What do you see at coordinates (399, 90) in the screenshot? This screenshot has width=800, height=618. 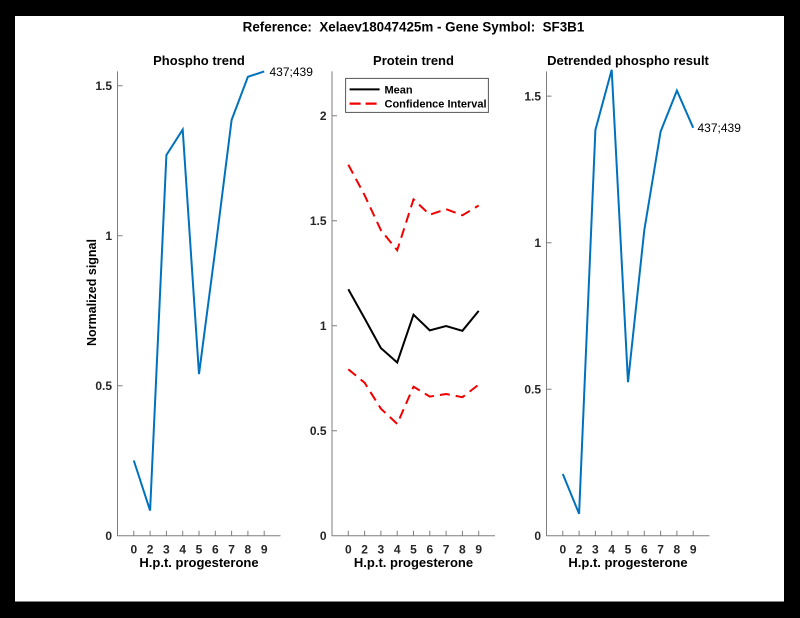 I see `svg-text: Mean` at bounding box center [399, 90].